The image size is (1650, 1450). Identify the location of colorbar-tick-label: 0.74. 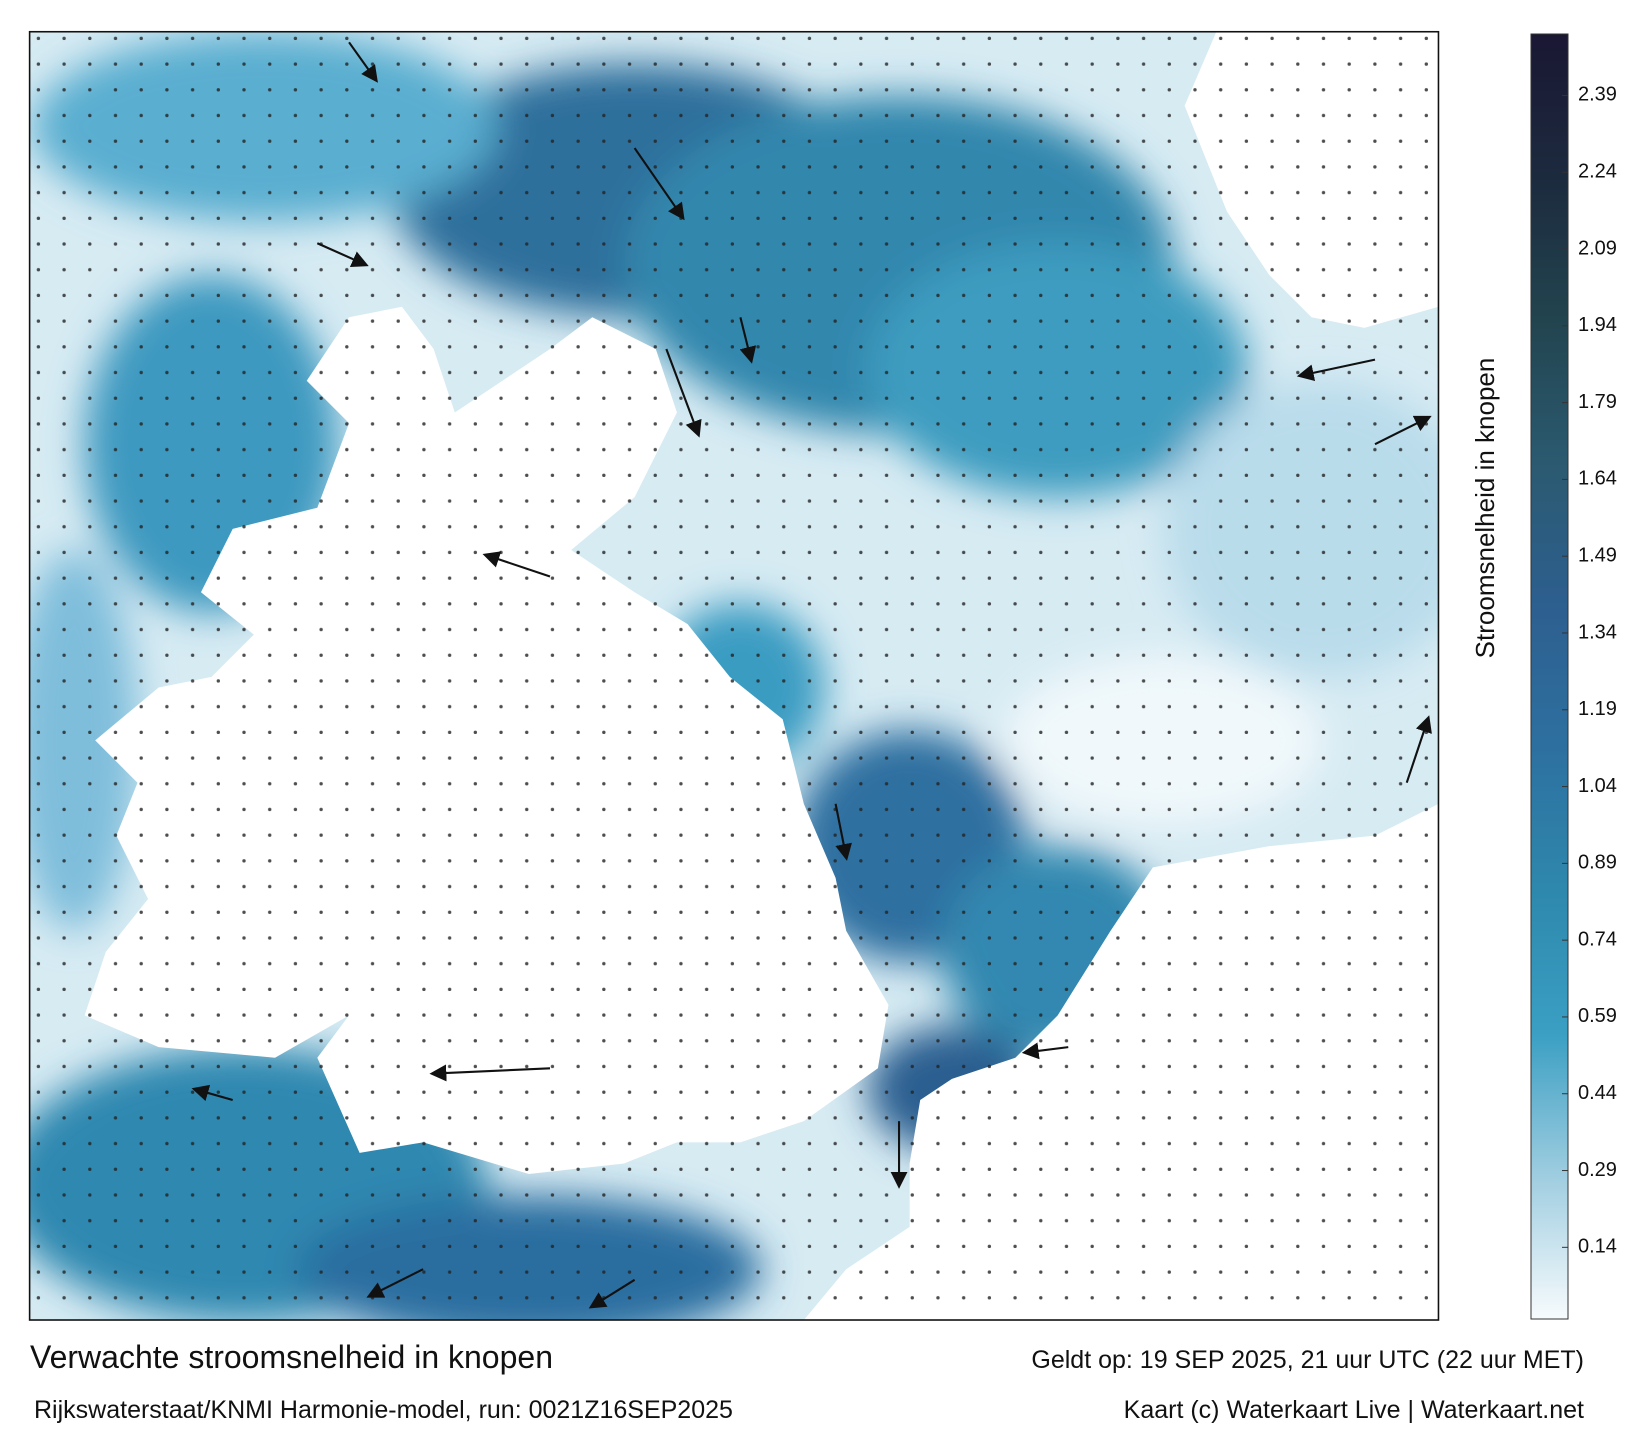
(1597, 939).